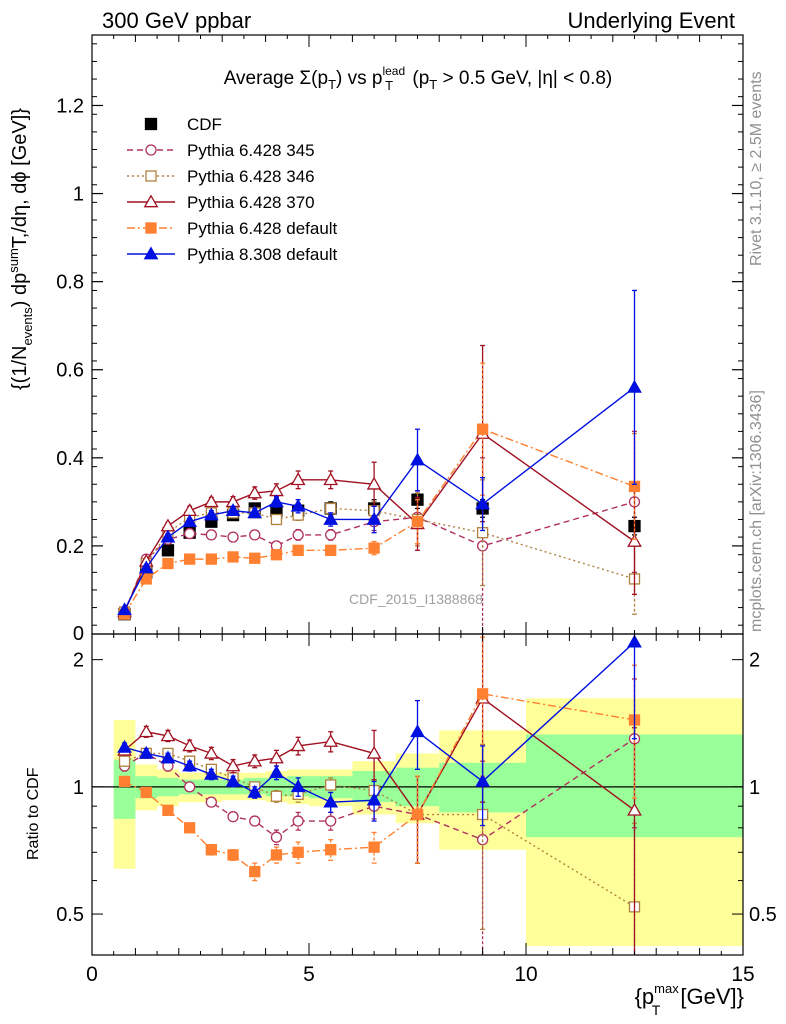 This screenshot has width=786, height=1024. What do you see at coordinates (20, 242) in the screenshot?
I see `ylabel-c: T` at bounding box center [20, 242].